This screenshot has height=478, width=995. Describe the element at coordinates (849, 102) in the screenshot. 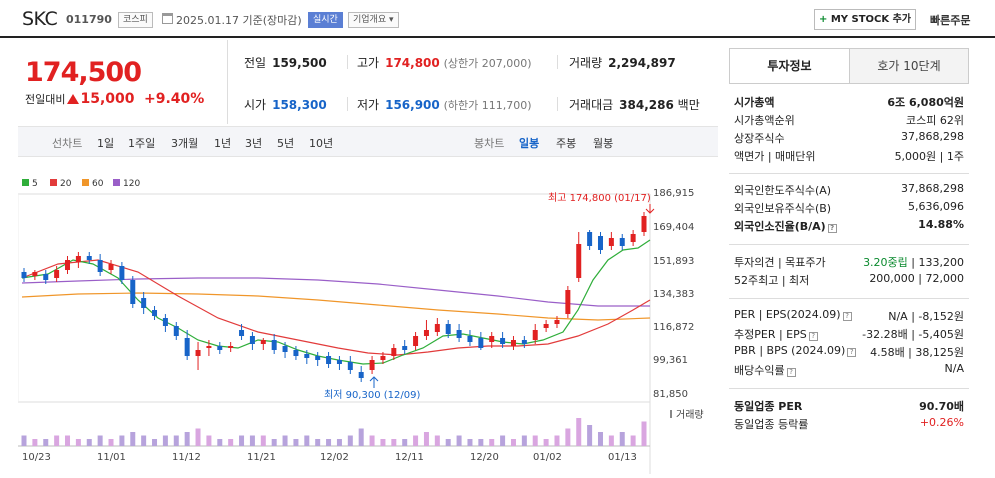

I see `market-cap-row: 시가총액 6조 6,080억원` at that location.